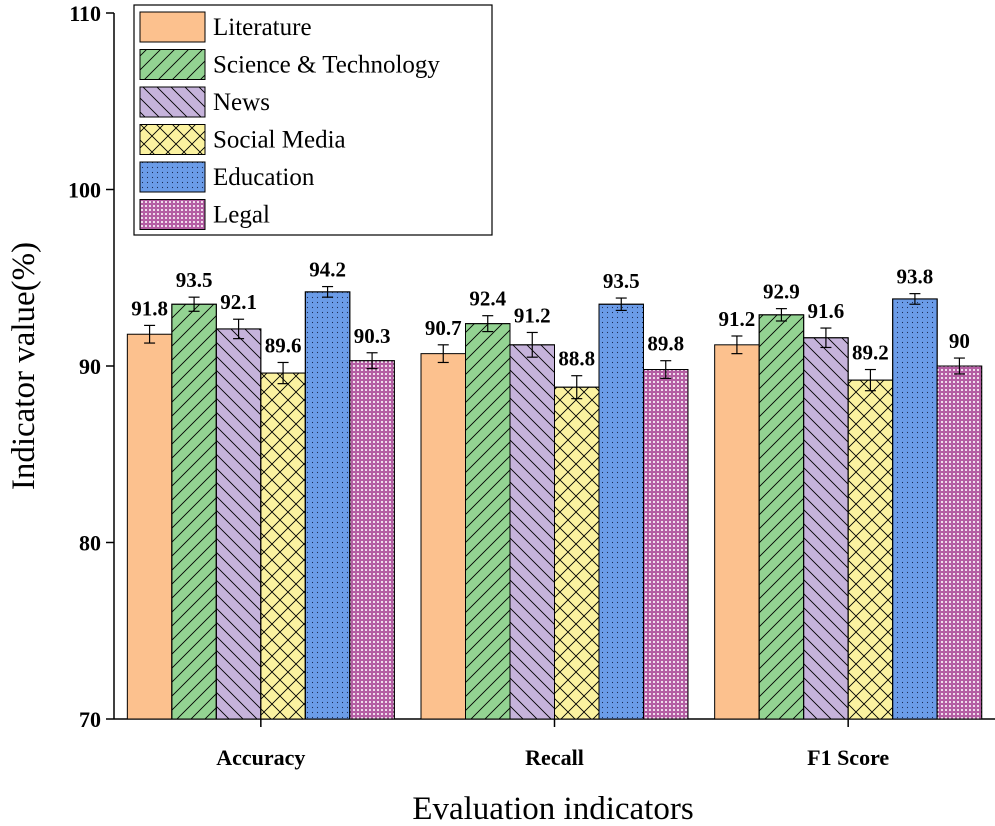 The image size is (995, 826). I want to click on legend-label: Science & Technology, so click(326, 65).